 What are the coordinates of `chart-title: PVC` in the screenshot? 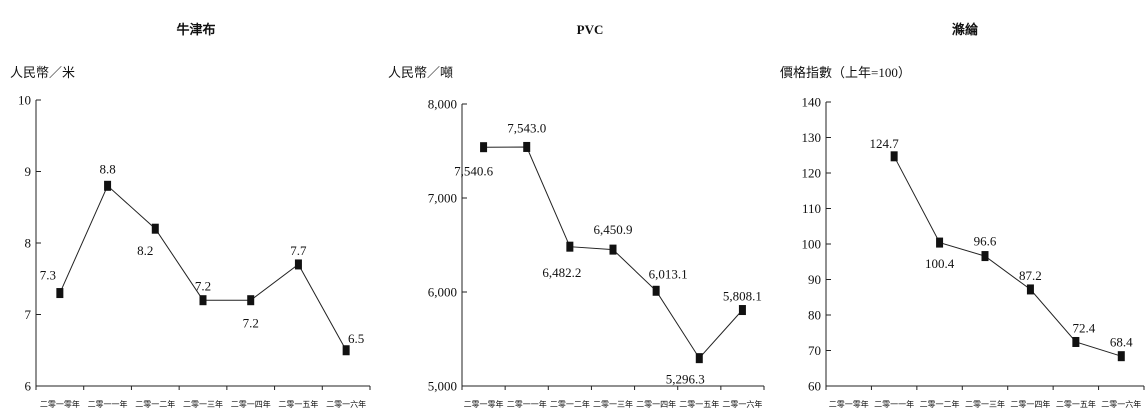 It's located at (590, 29).